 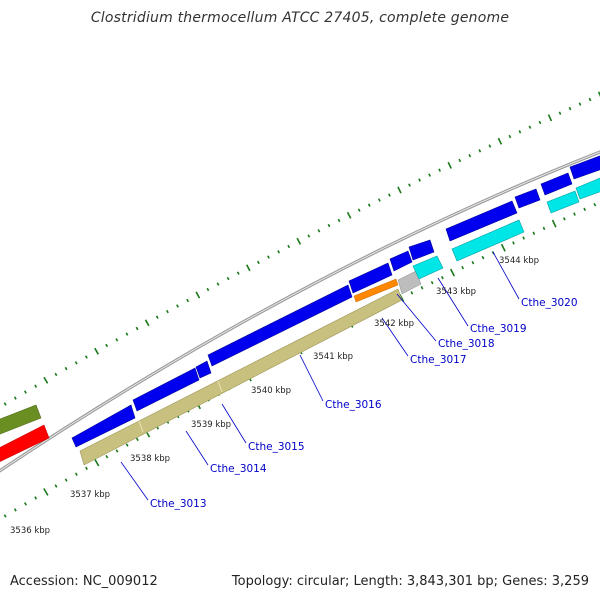 I want to click on gene-label-cthe-3018: Cthe_3018, so click(x=466, y=344).